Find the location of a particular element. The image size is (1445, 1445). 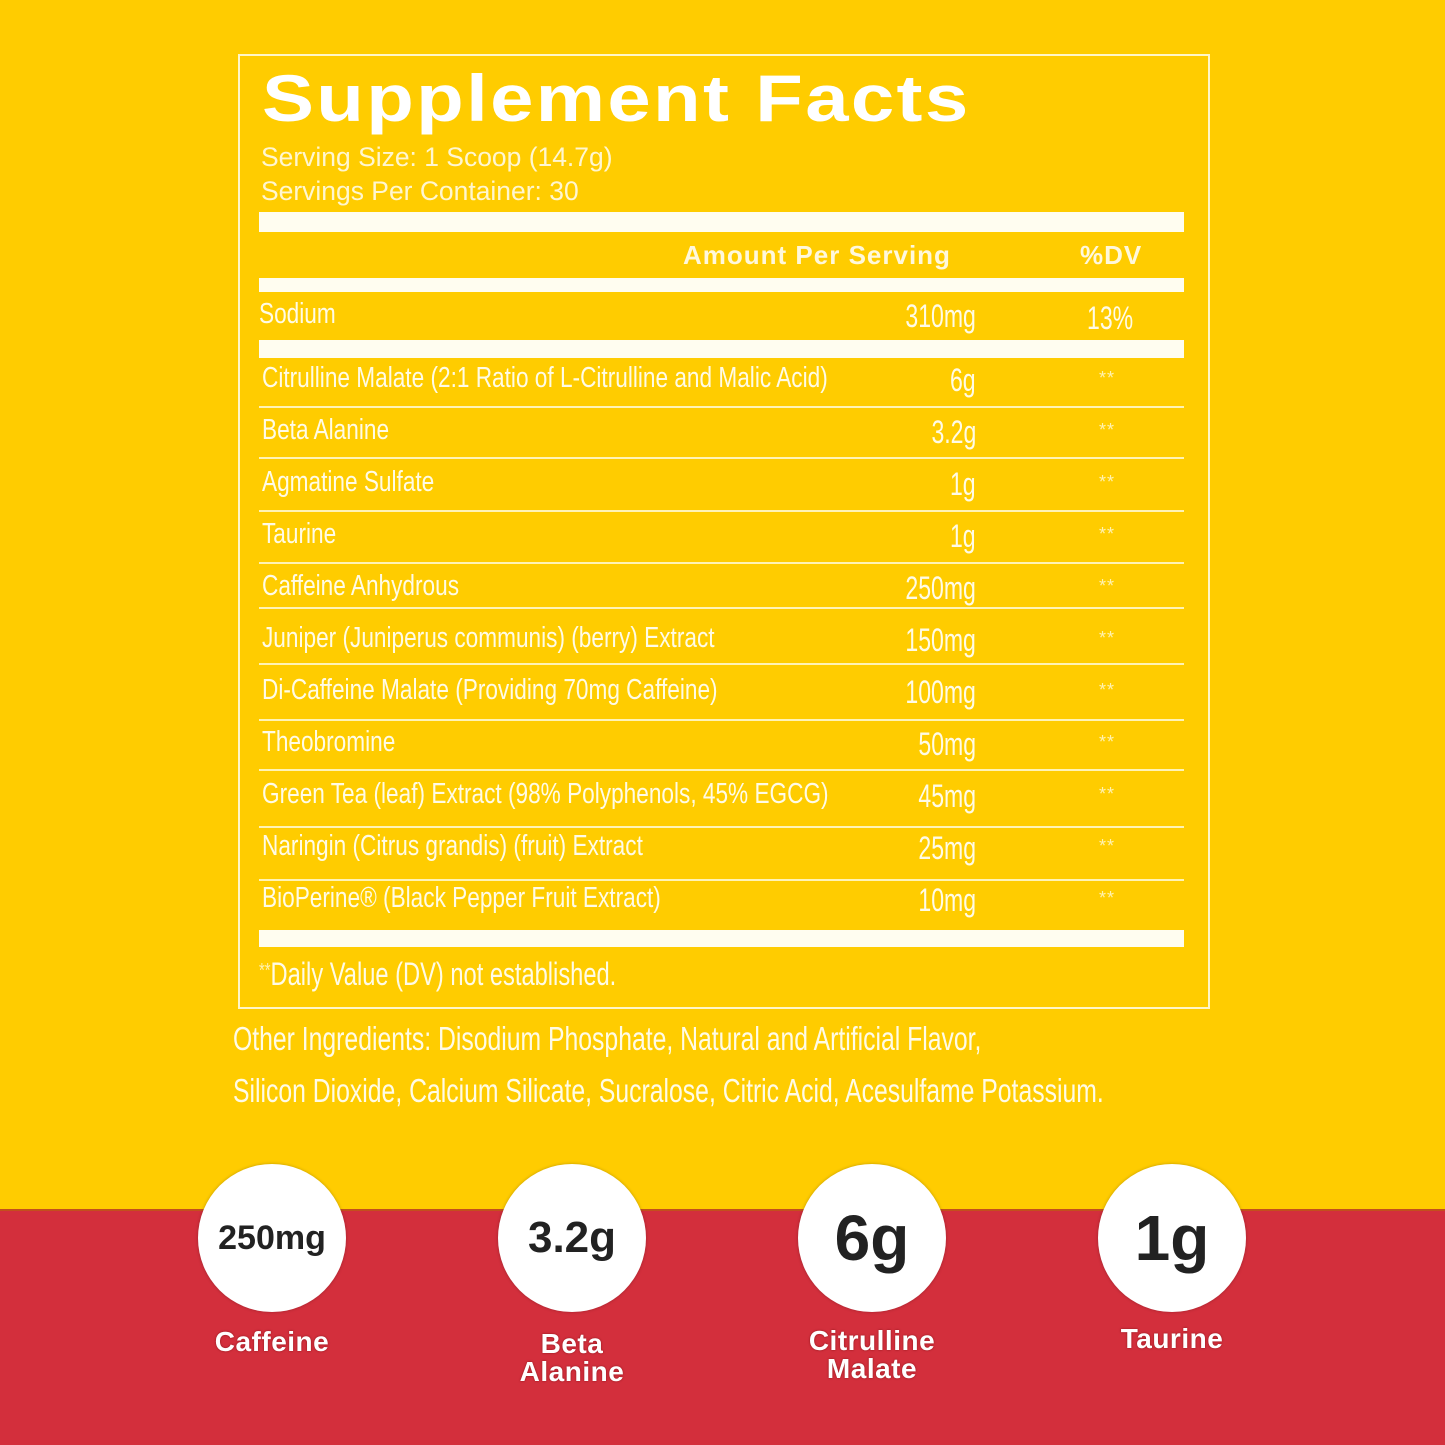

badge-taurine-label: Taurine is located at coordinates (1172, 1339).